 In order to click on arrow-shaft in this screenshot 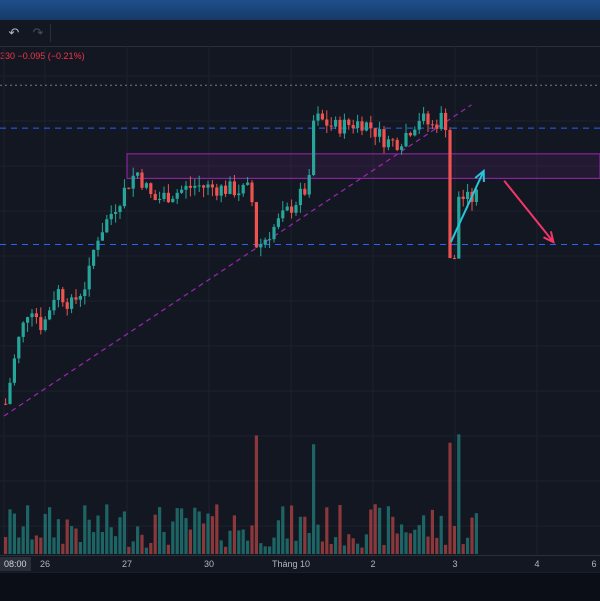, I will do `click(467, 206)`.